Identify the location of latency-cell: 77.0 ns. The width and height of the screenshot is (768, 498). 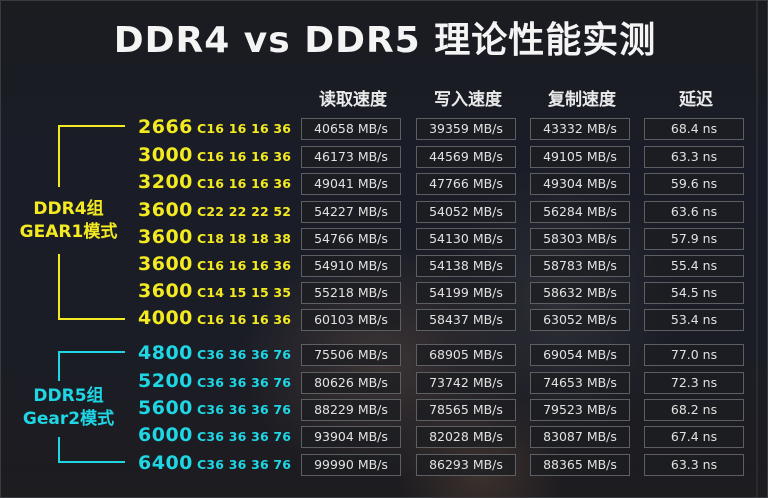
(694, 355).